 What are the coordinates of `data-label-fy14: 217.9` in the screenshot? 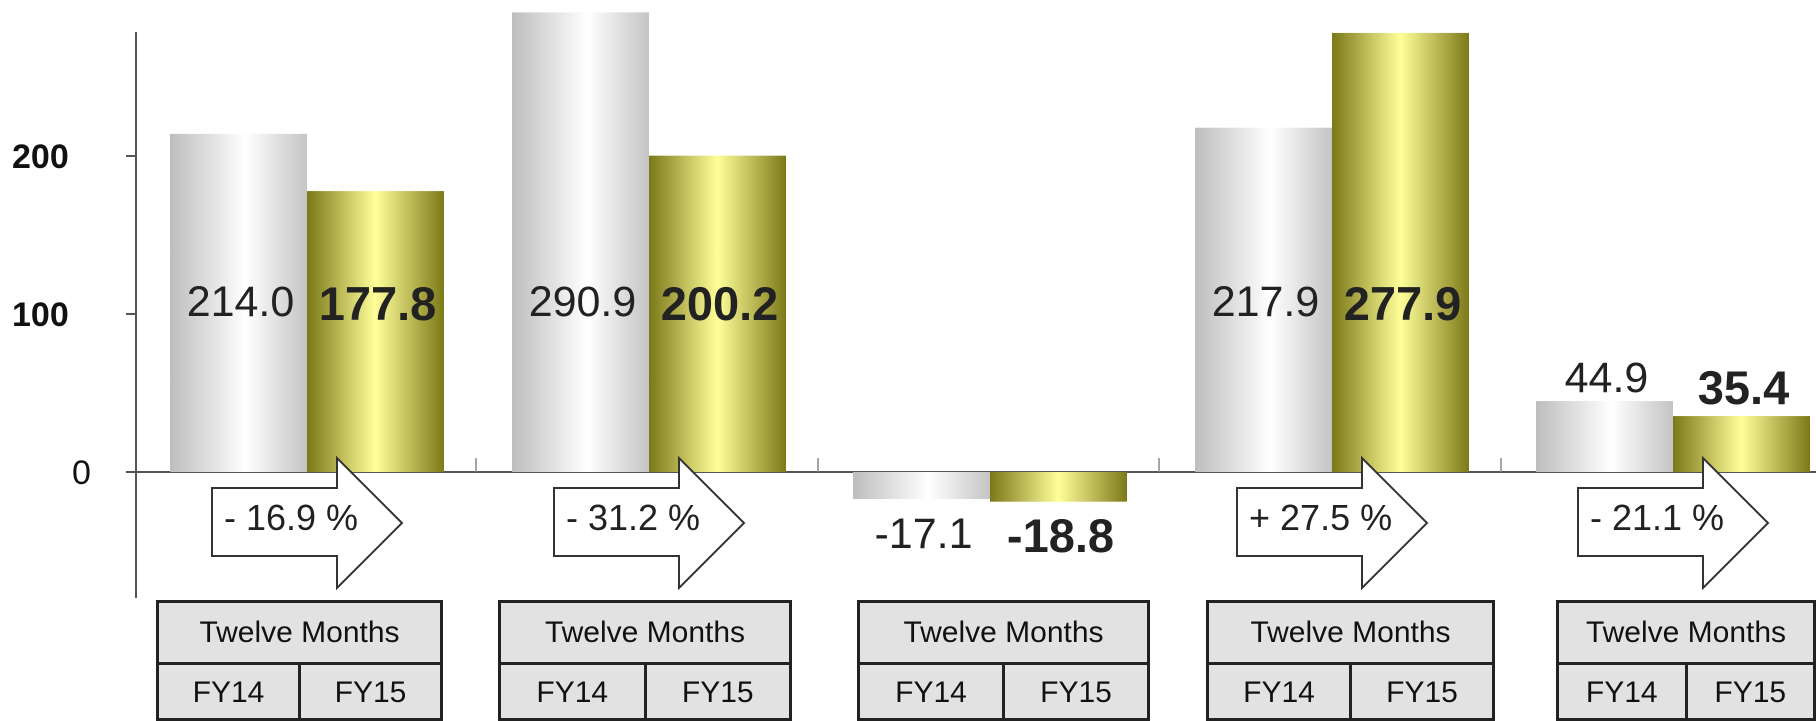 It's located at (1266, 302).